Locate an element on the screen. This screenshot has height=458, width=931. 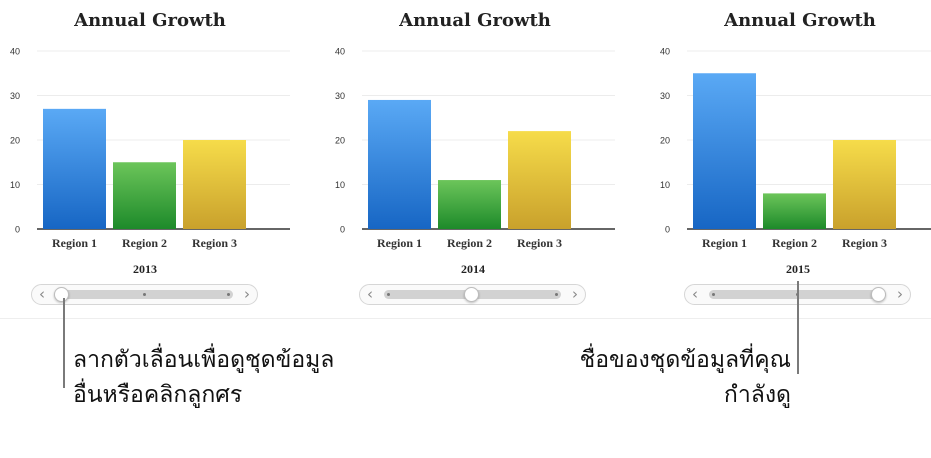
callout-text: กำลังดู is located at coordinates (757, 395).